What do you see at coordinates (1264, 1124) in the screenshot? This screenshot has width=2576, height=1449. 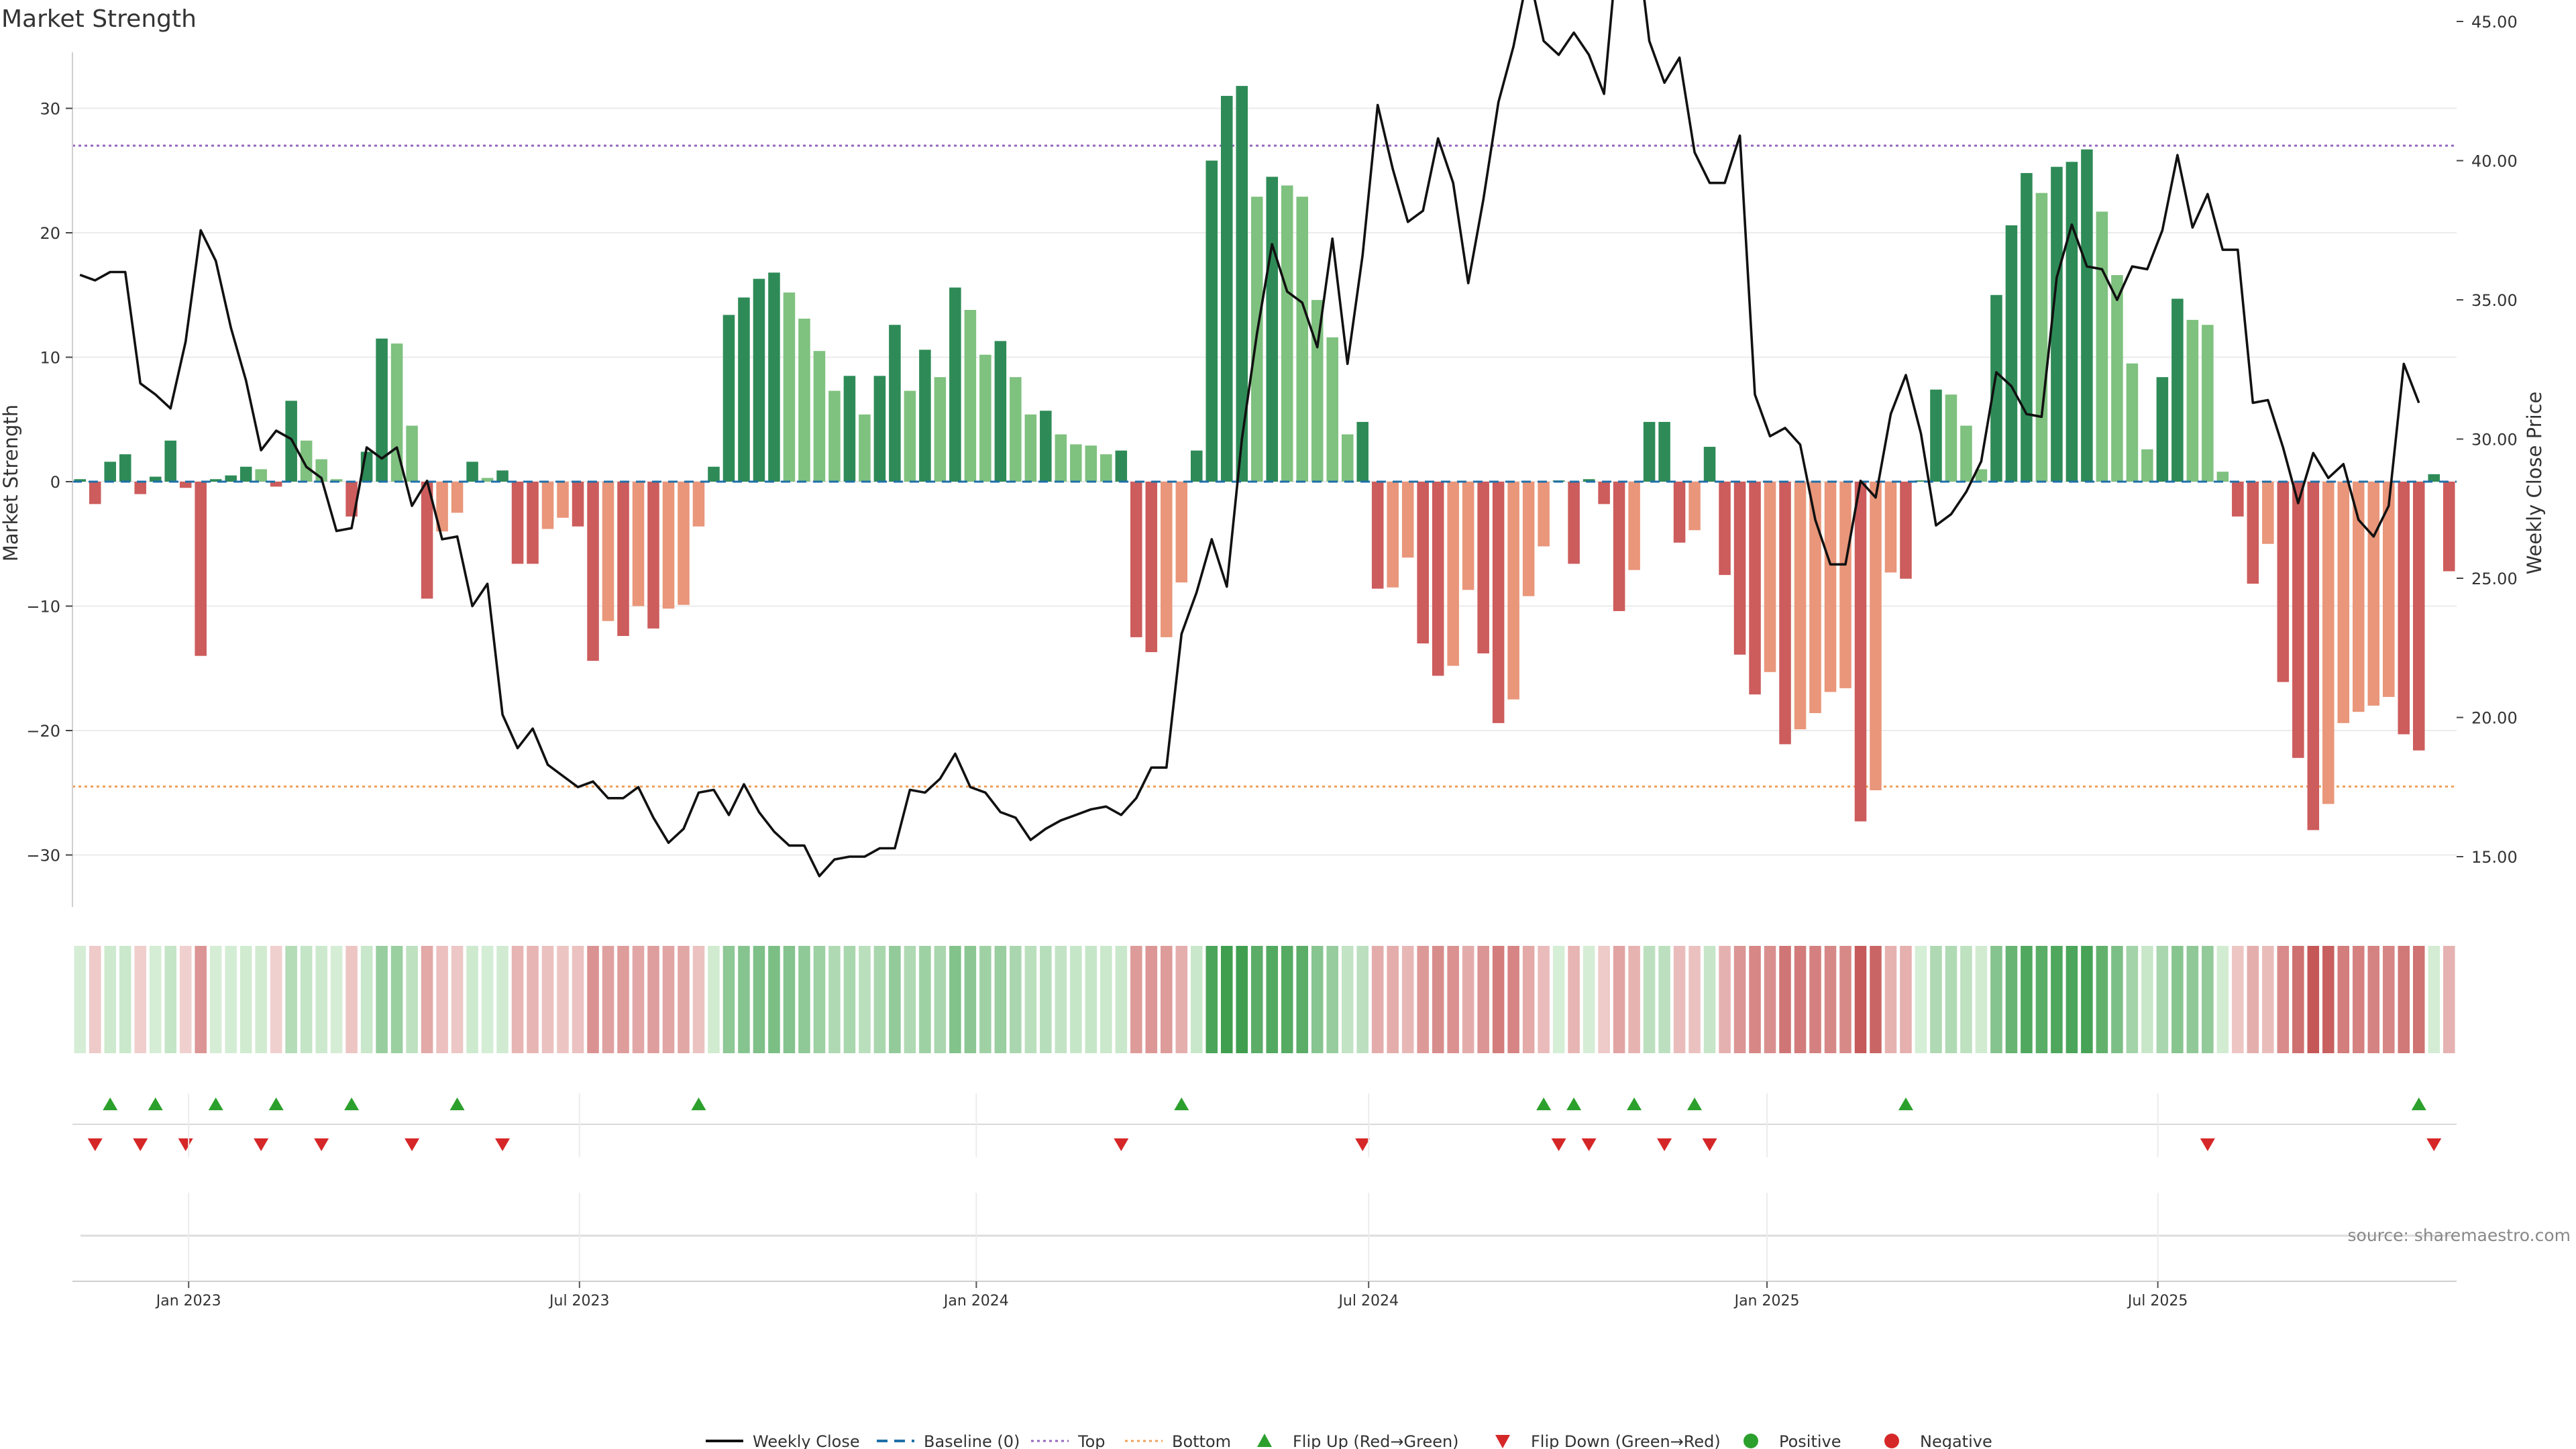 I see `flip-markers` at bounding box center [1264, 1124].